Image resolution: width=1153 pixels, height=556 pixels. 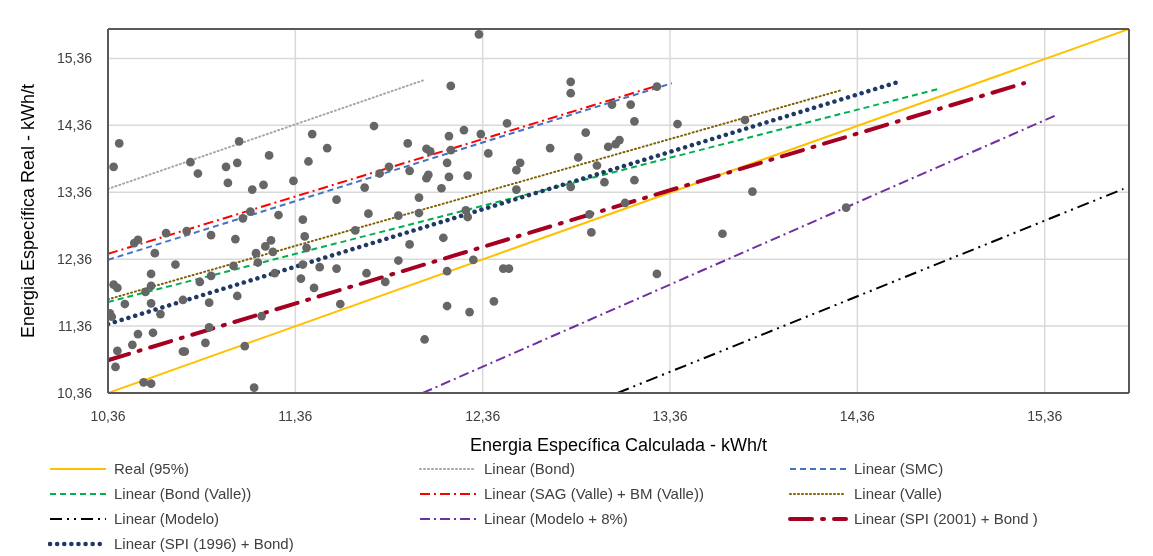 What do you see at coordinates (483, 415) in the screenshot?
I see `x-tick-label: 12,36` at bounding box center [483, 415].